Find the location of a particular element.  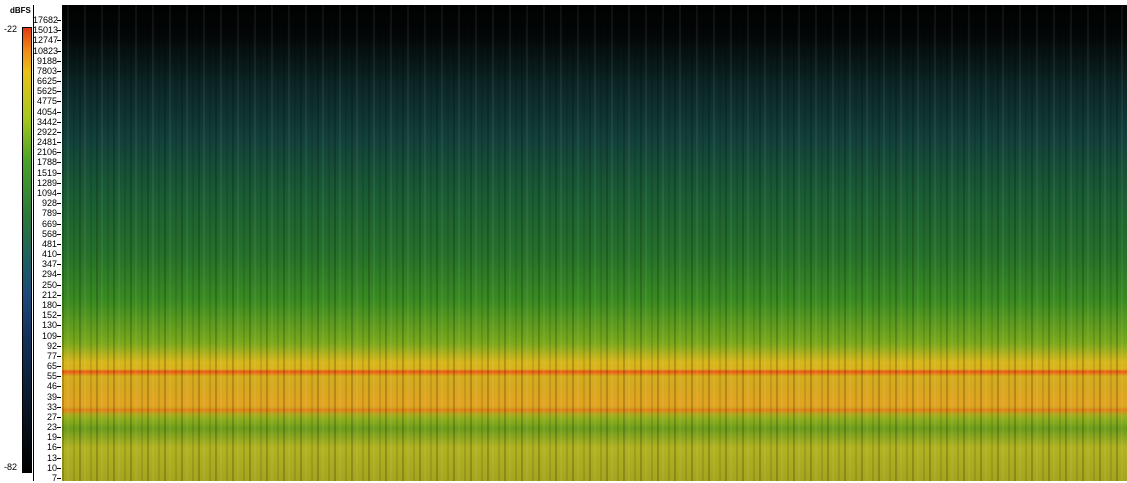

frequency-label: 15013 is located at coordinates (46, 30).